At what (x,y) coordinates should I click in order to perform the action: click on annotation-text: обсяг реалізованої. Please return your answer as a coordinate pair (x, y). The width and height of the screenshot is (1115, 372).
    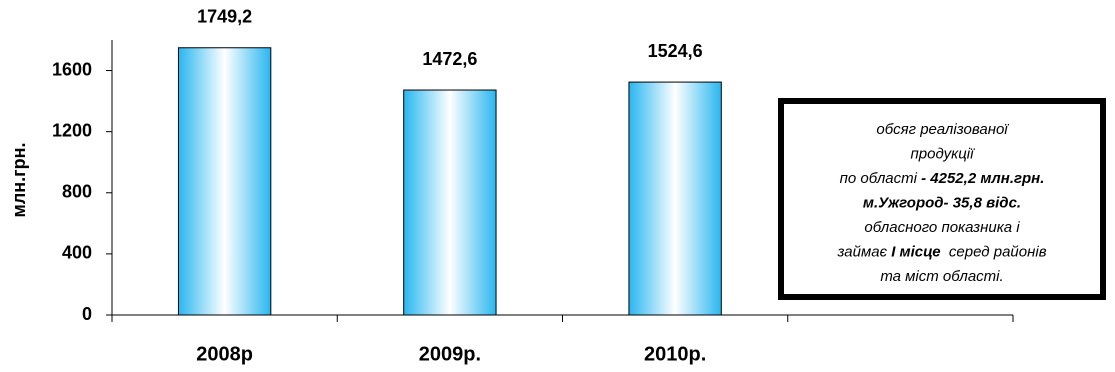
    Looking at the image, I should click on (942, 129).